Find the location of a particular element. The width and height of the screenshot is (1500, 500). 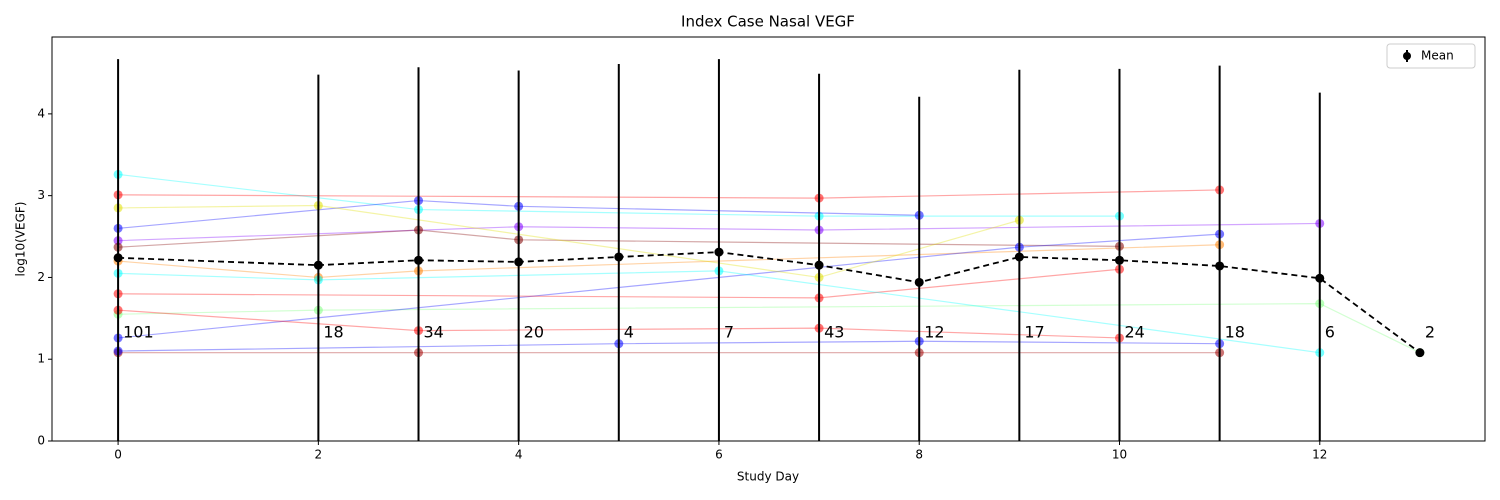

x-tick-label: 0 is located at coordinates (118, 455).